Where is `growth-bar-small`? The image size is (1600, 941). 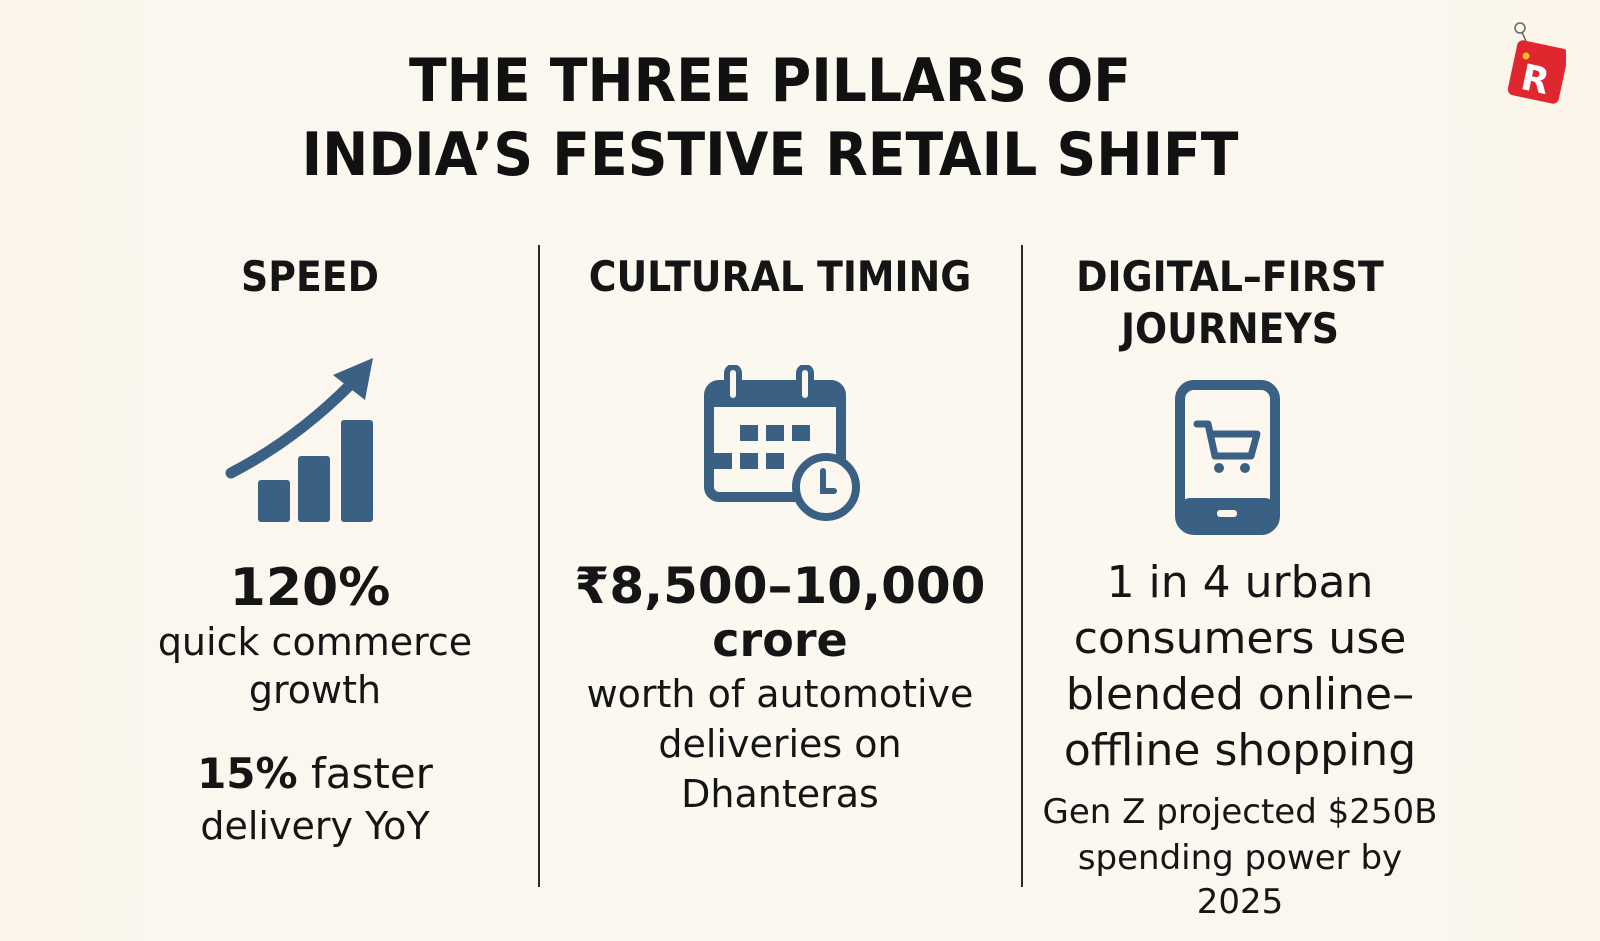 growth-bar-small is located at coordinates (274, 501).